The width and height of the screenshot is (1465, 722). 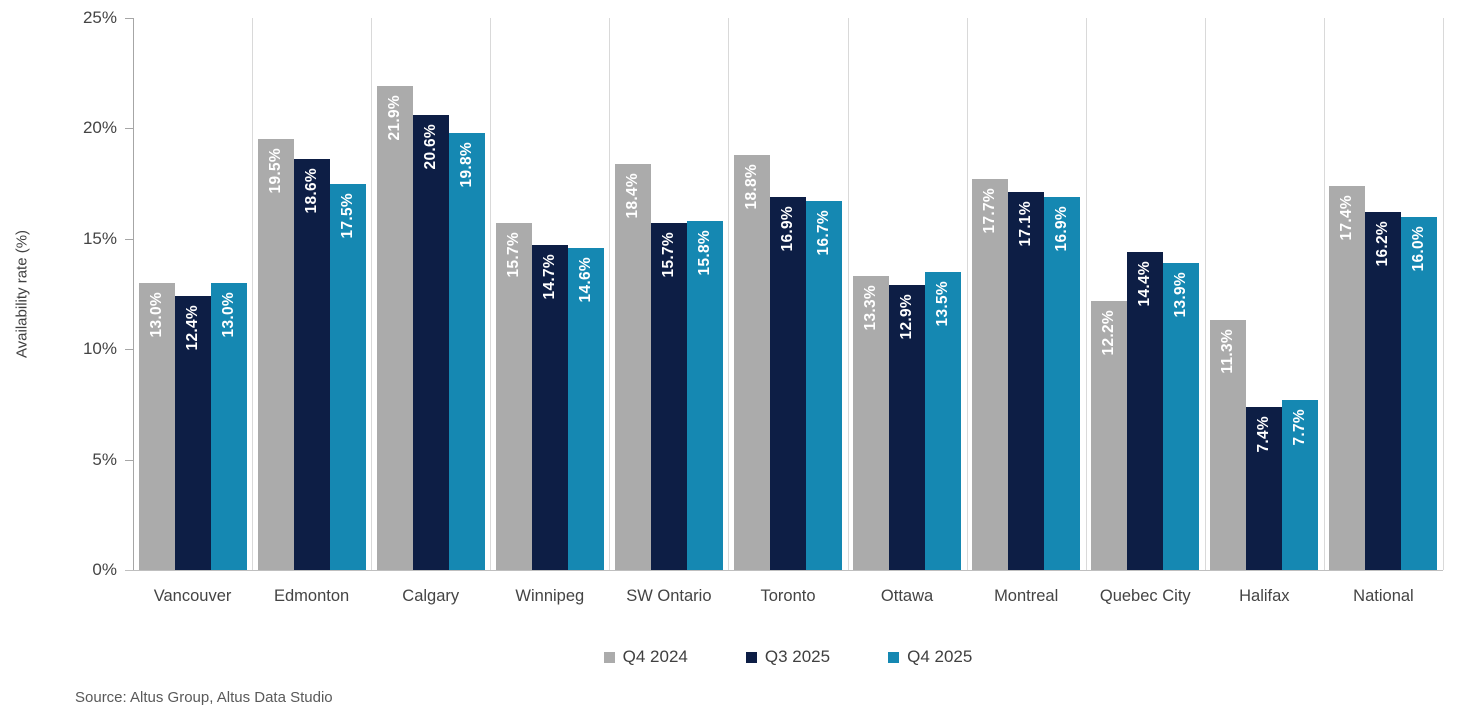 I want to click on bar-value-label: 19.5%, so click(x=275, y=171).